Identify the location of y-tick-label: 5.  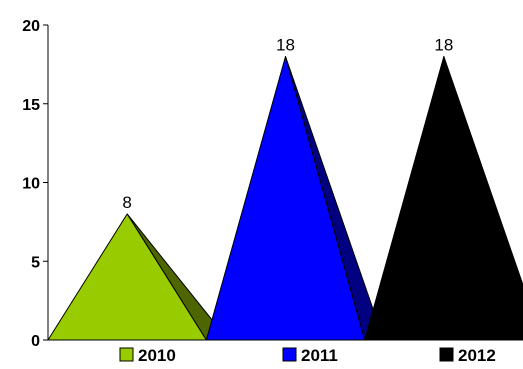
(35, 262).